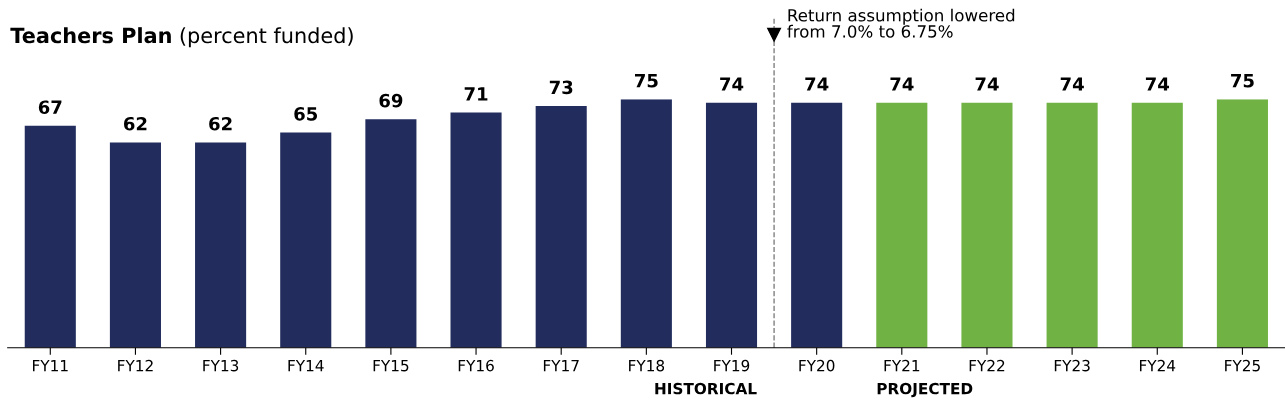  What do you see at coordinates (50, 107) in the screenshot?
I see `data-label: 67` at bounding box center [50, 107].